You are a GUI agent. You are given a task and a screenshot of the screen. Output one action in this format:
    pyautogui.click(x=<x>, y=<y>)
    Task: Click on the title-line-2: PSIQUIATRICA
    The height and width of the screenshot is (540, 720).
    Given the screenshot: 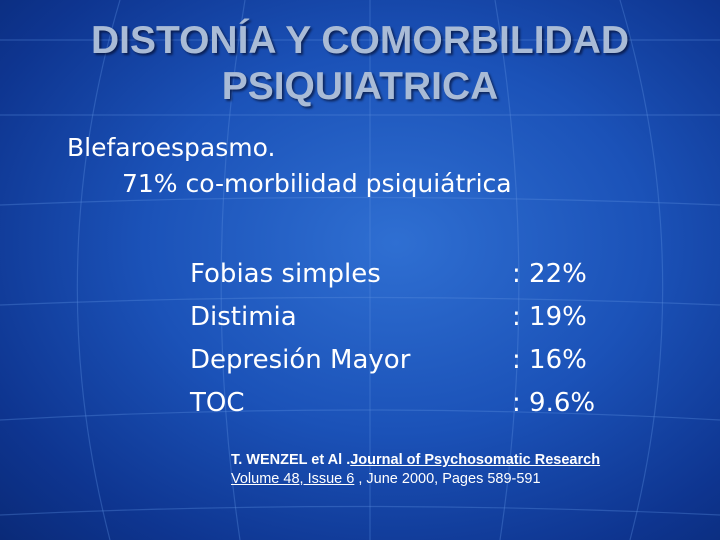 What is the action you would take?
    pyautogui.click(x=360, y=86)
    